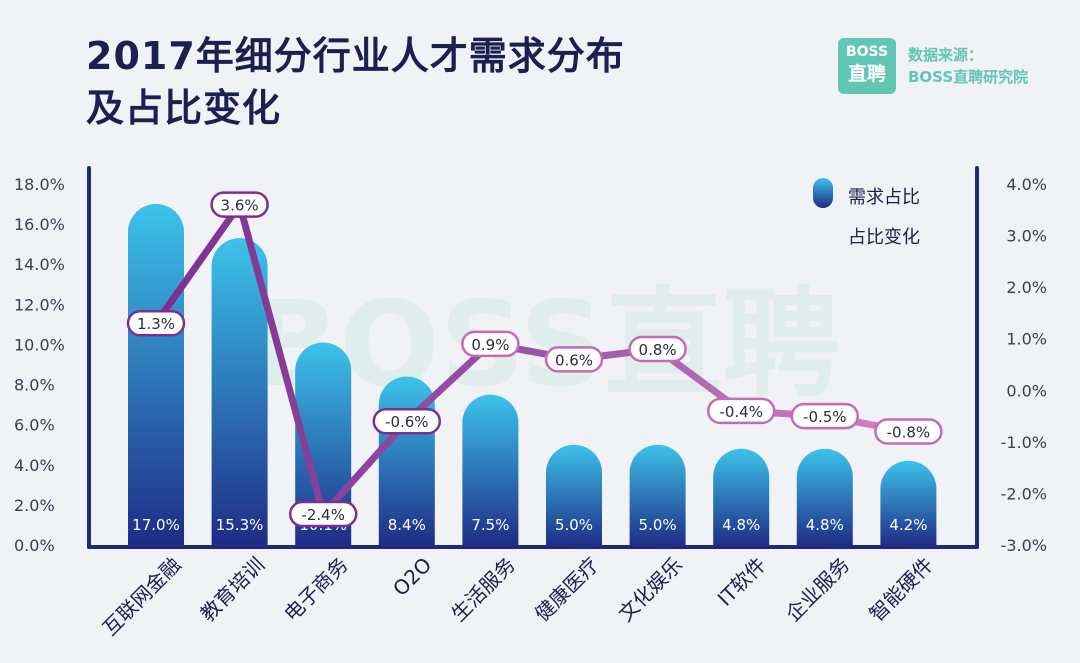 Image resolution: width=1080 pixels, height=663 pixels. I want to click on data-source-name: BOSS直聘研究院, so click(968, 77).